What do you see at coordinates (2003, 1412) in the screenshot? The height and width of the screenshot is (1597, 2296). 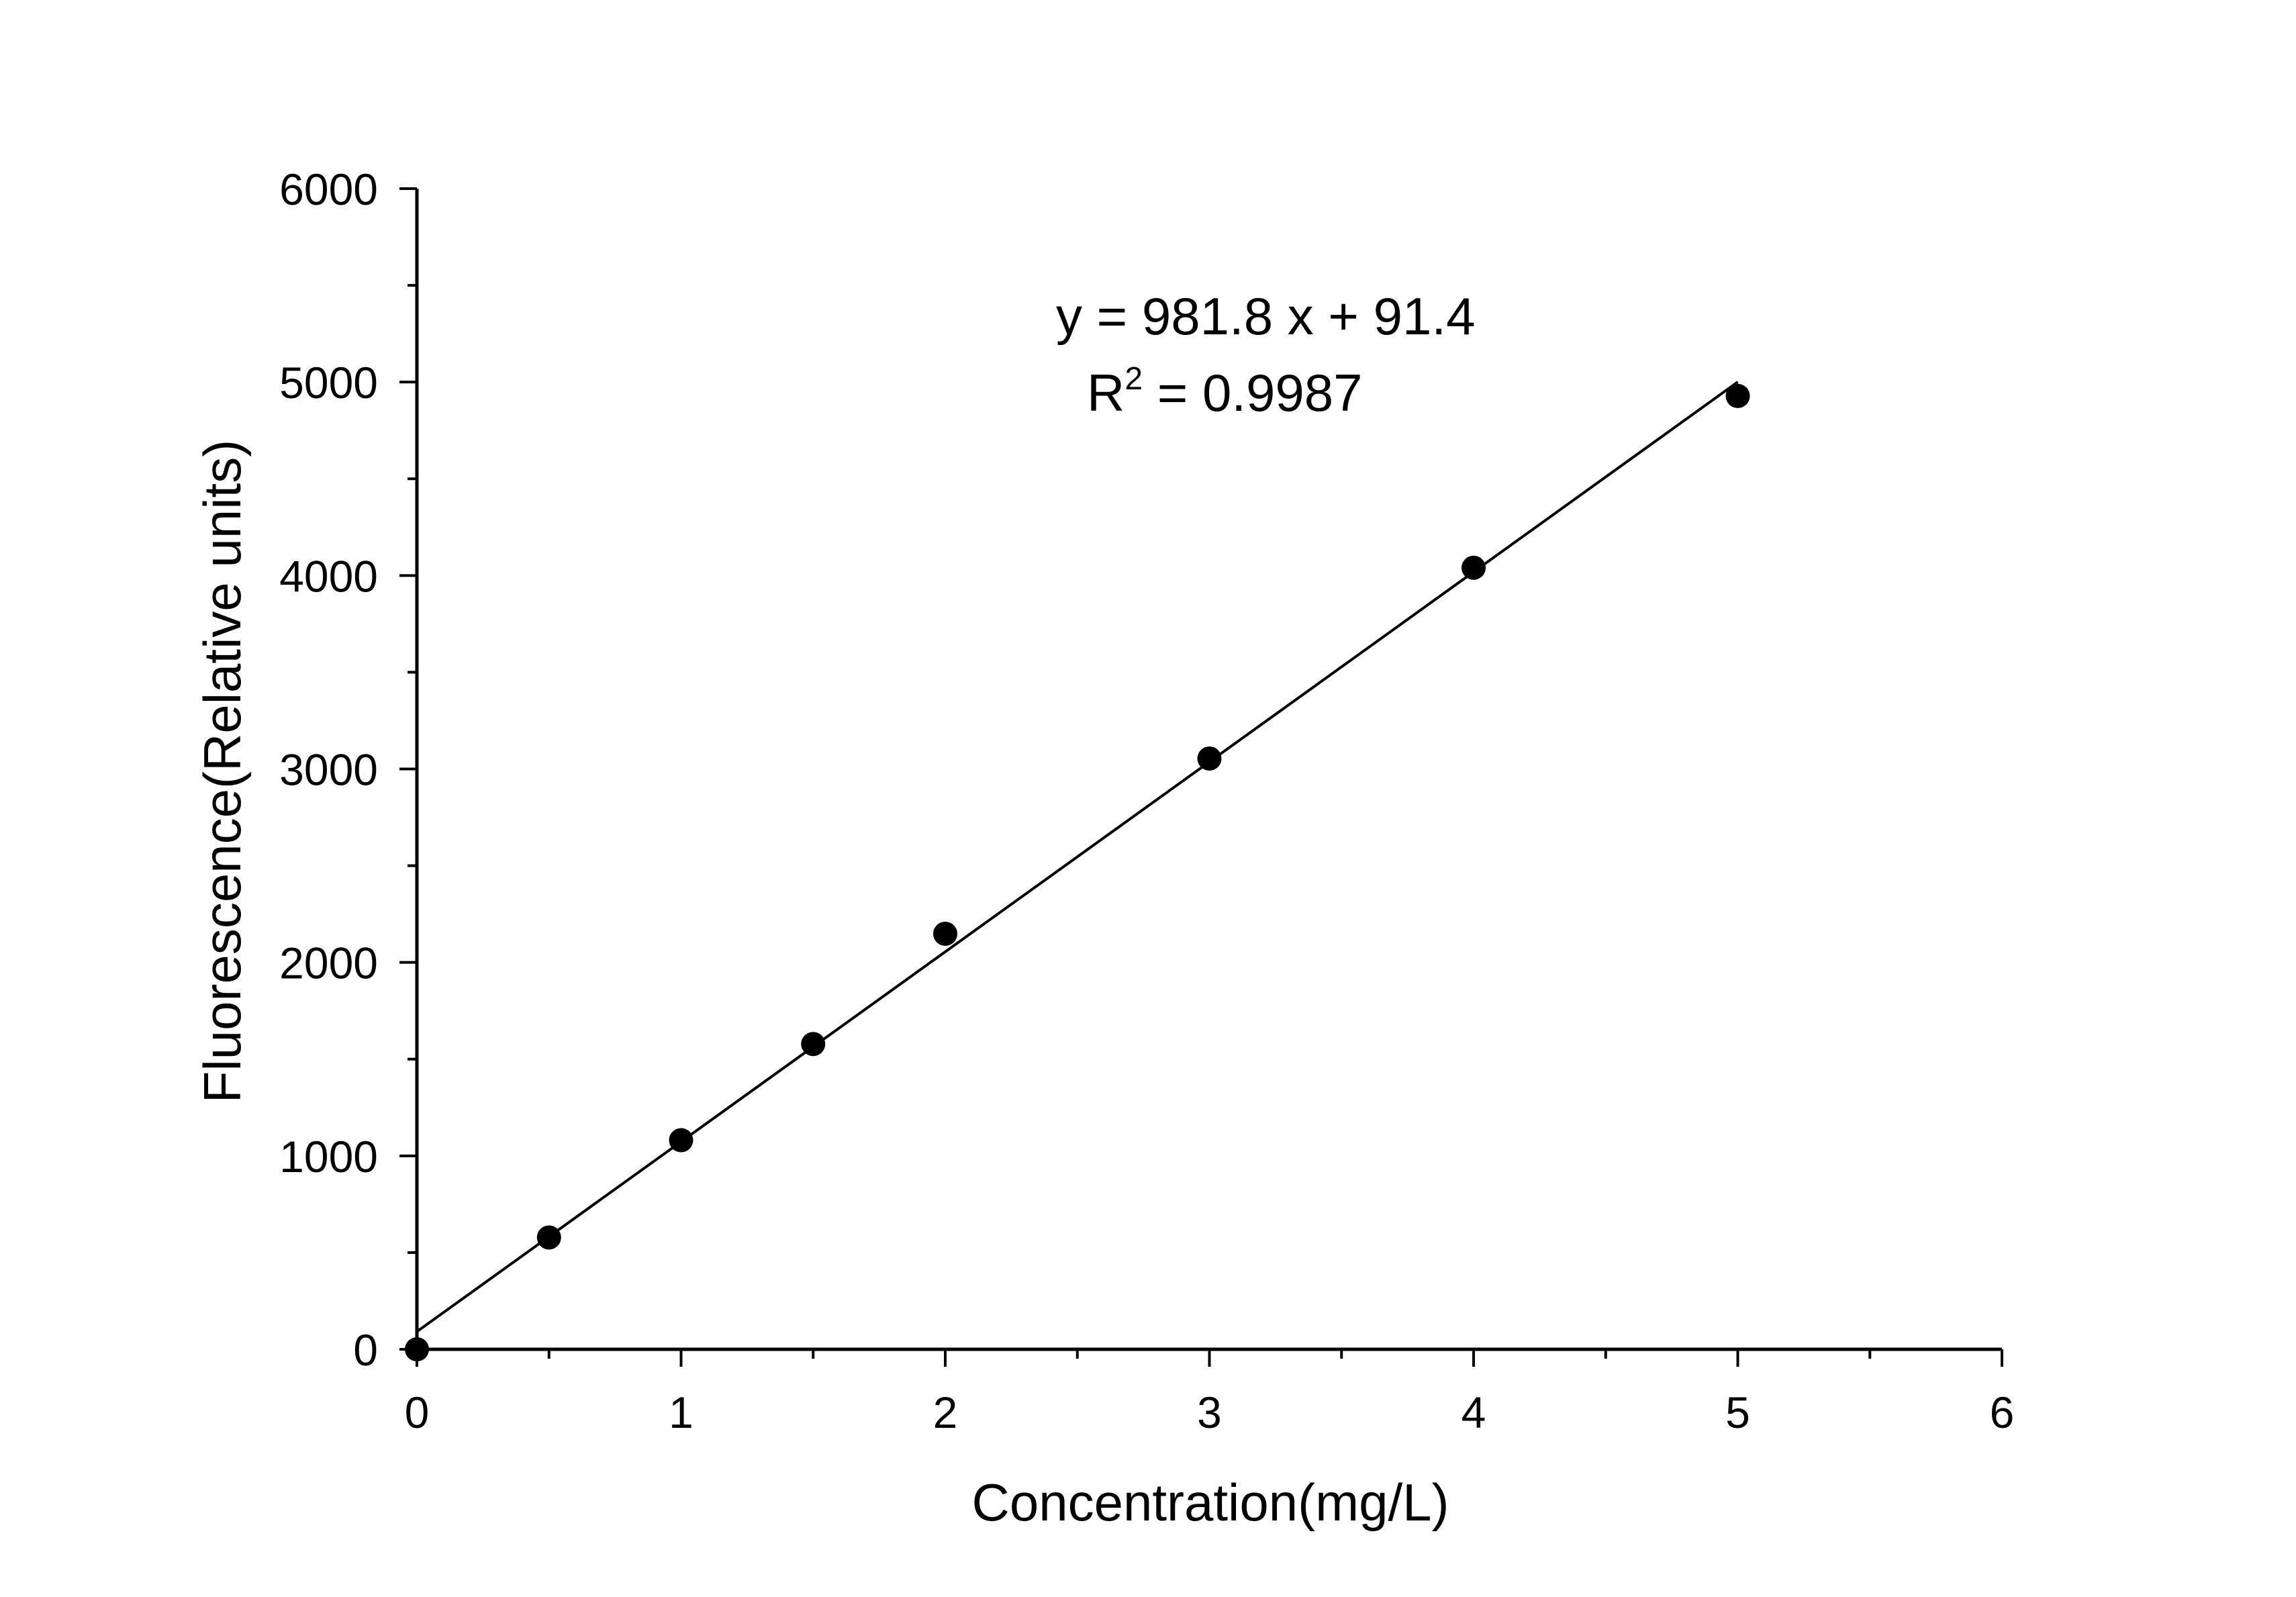 I see `x-tick-label: 6` at bounding box center [2003, 1412].